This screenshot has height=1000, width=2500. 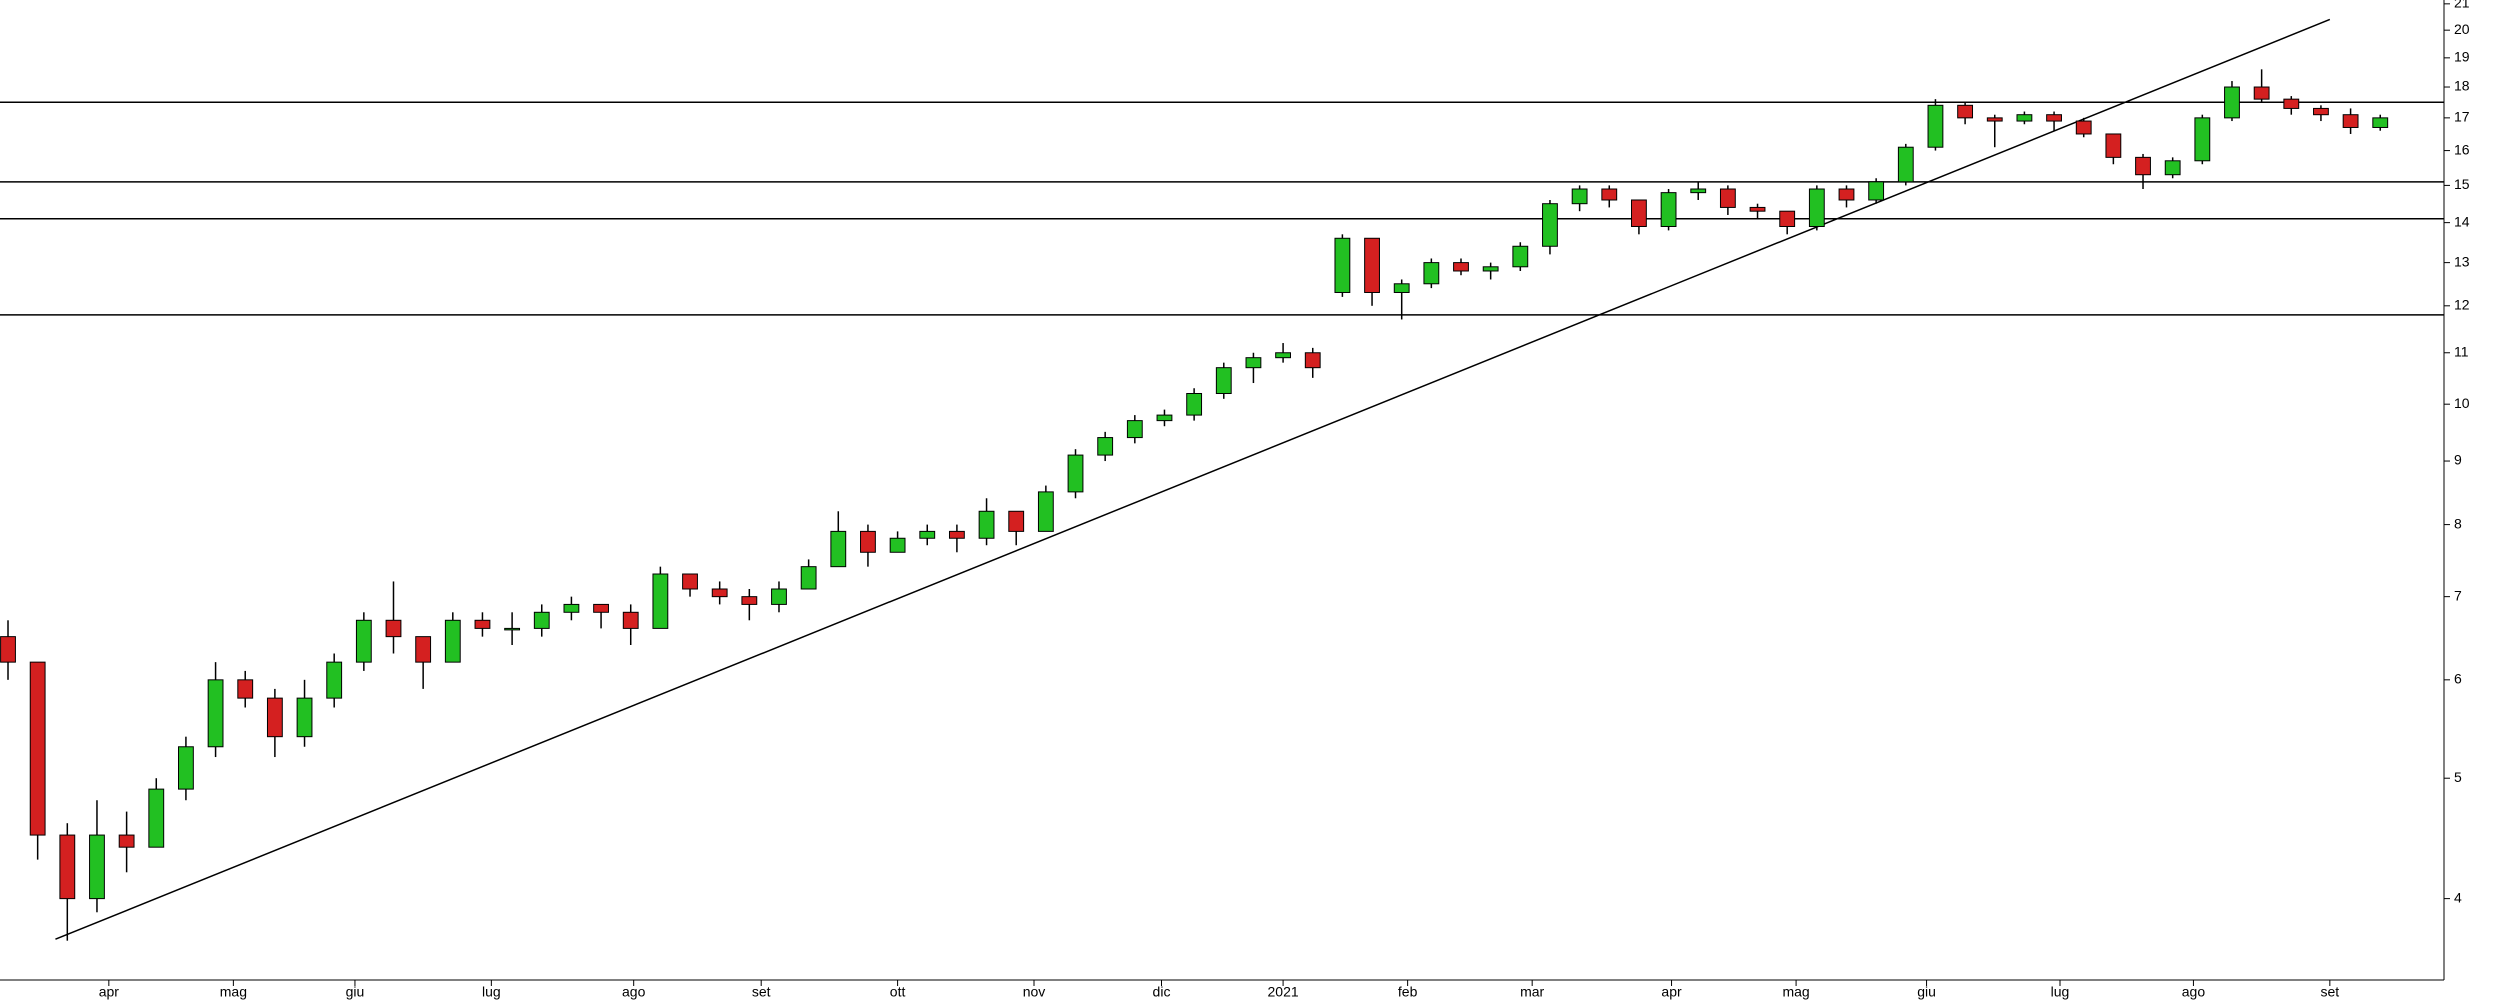 I want to click on y-tick-label: 4, so click(x=2458, y=897).